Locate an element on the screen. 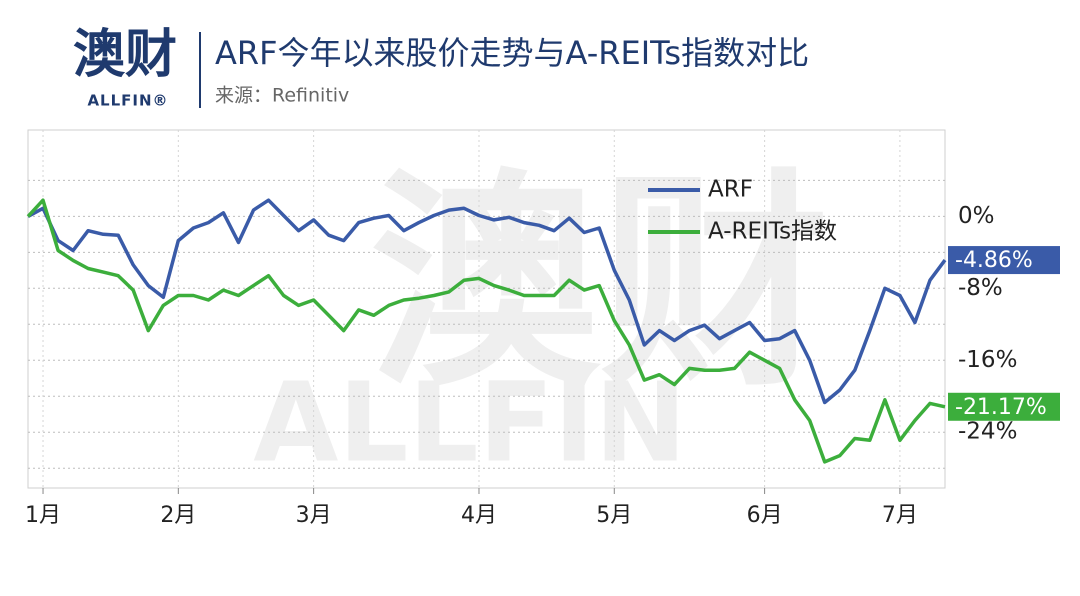 The image size is (1080, 596). x-tick-label: 6月 is located at coordinates (765, 515).